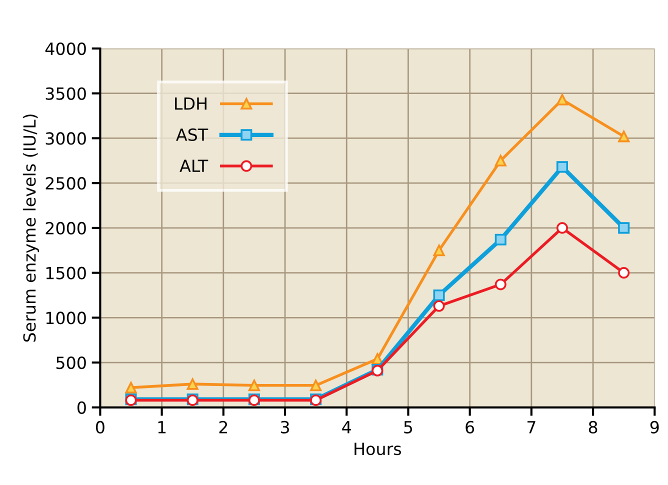 The image size is (668, 485). What do you see at coordinates (66, 228) in the screenshot?
I see `y-tick-label: 2000` at bounding box center [66, 228].